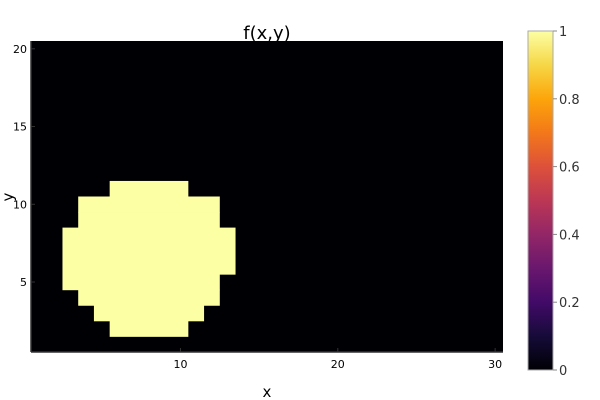  What do you see at coordinates (569, 168) in the screenshot?
I see `colorbar-tick-label: 0.6` at bounding box center [569, 168].